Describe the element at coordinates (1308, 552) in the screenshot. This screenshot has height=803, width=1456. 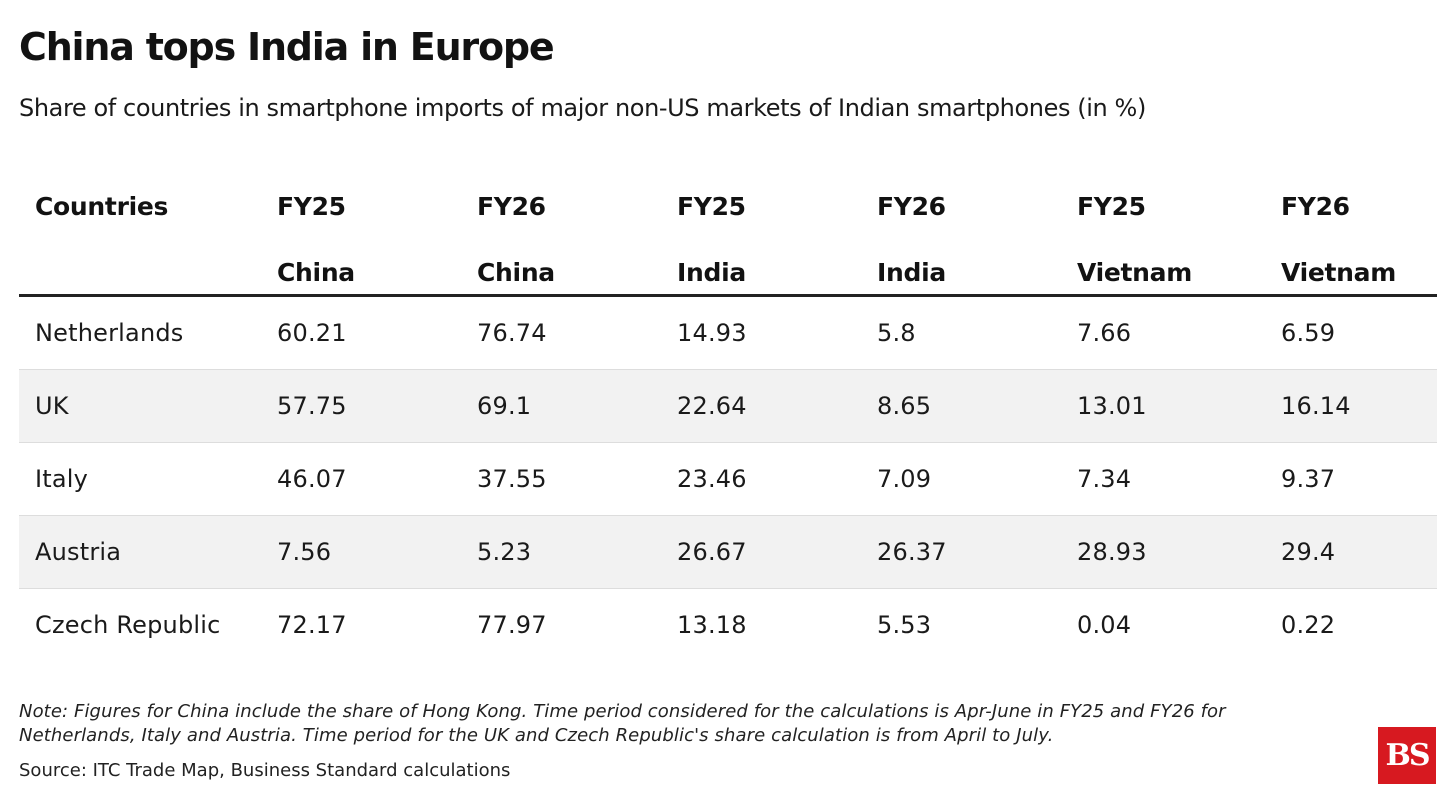
I see `value-cell: 29.4` at that location.